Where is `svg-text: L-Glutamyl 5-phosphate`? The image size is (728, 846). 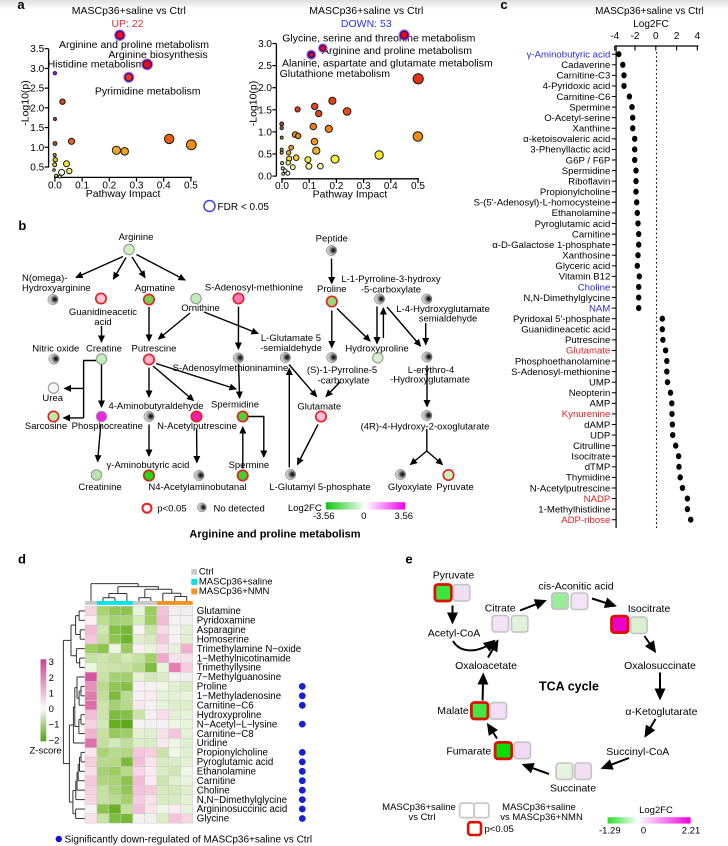 svg-text: L-Glutamyl 5-phosphate is located at coordinates (319, 487).